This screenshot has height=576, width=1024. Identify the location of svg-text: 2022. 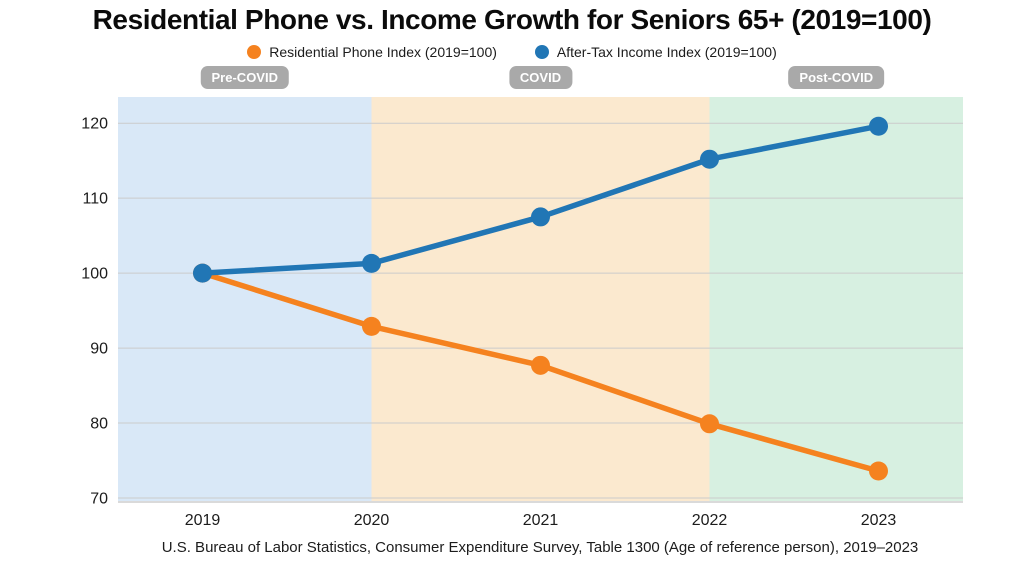
(710, 520).